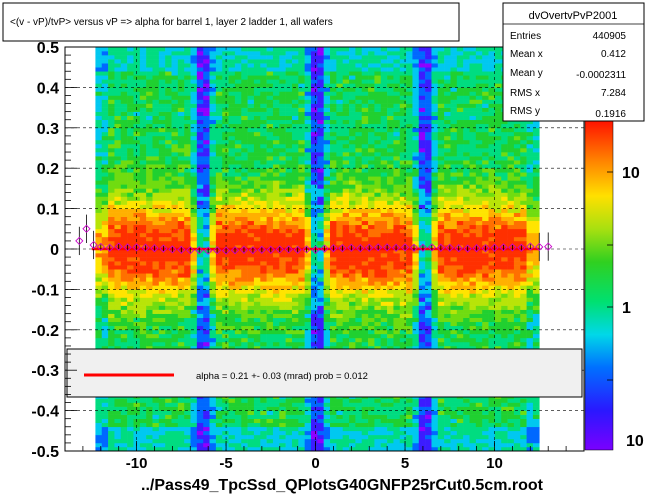 The height and width of the screenshot is (499, 647). I want to click on stats-value-mean-y: -0.0002311, so click(601, 75).